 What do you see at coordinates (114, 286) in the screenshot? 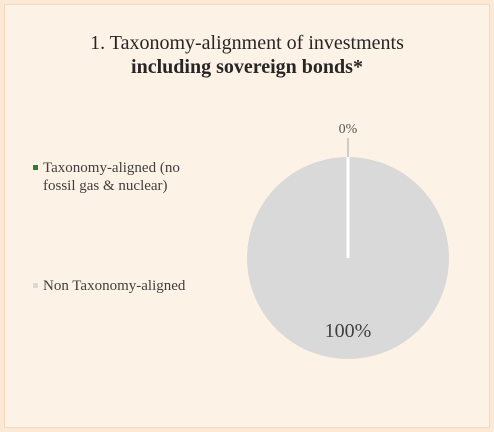
I see `legend-label-non-taxonomy-aligned: Non Taxonomy-aligned` at bounding box center [114, 286].